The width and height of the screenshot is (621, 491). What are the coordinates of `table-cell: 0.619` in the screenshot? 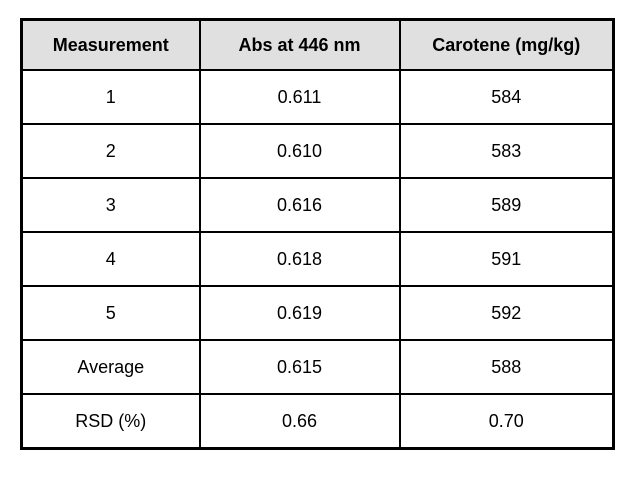 It's located at (299, 313).